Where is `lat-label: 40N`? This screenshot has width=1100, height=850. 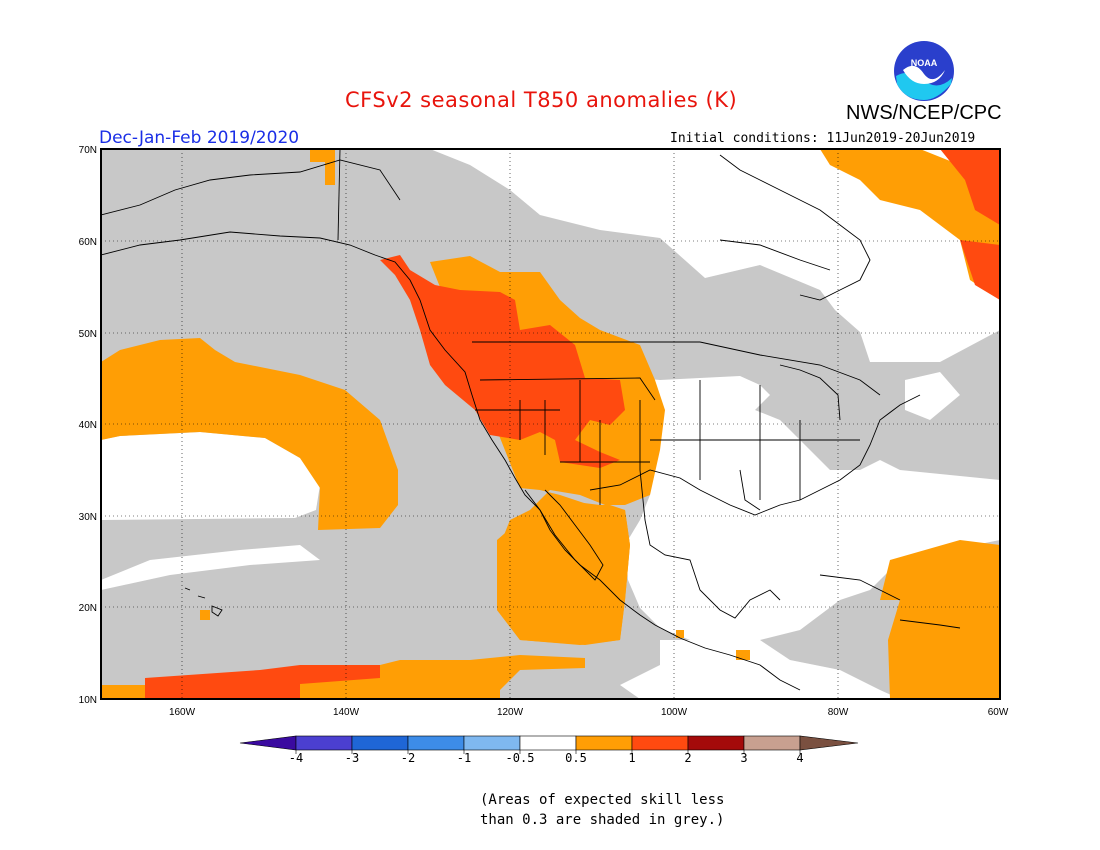 lat-label: 40N is located at coordinates (88, 425).